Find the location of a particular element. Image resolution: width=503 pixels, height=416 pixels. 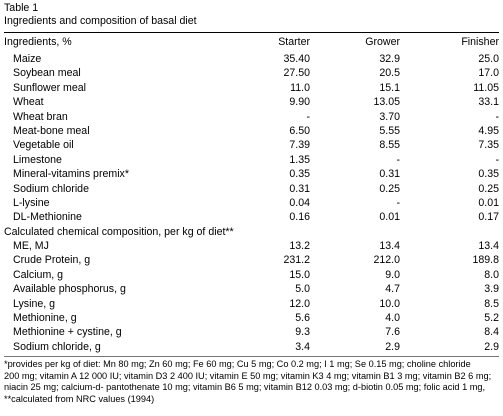

grower-value: 20.5 is located at coordinates (389, 73).